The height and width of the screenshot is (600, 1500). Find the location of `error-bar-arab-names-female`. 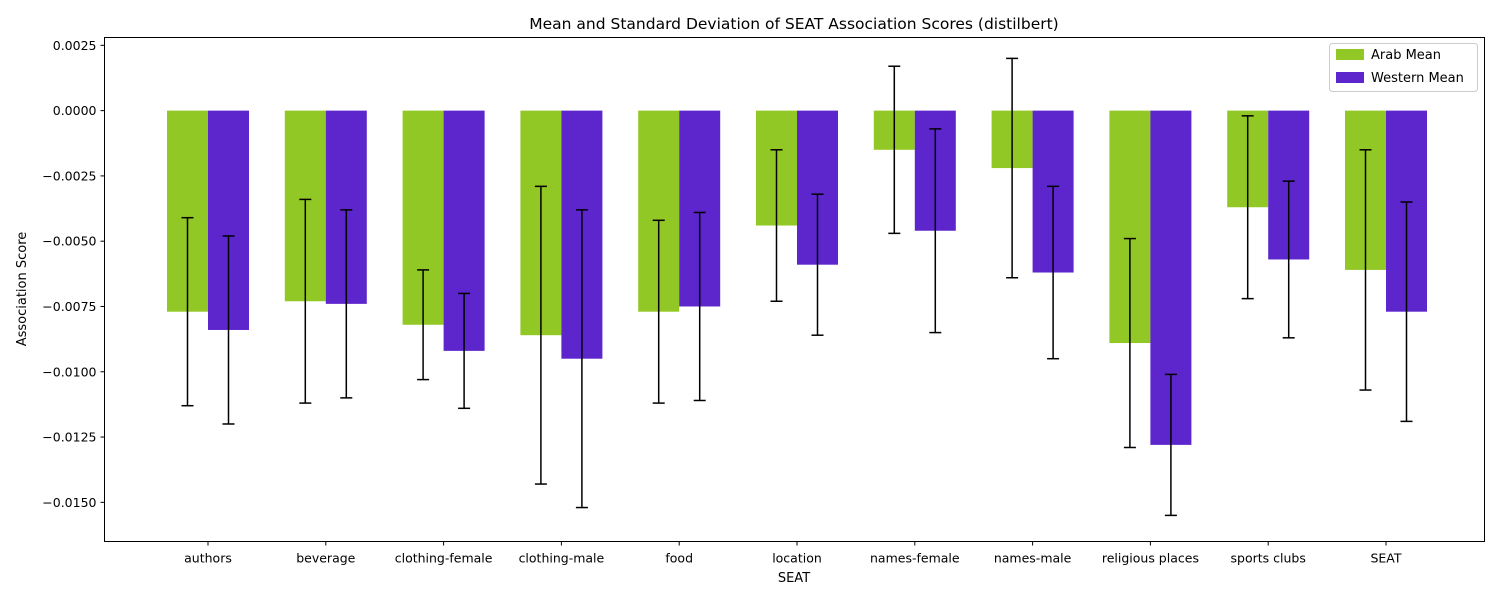

error-bar-arab-names-female is located at coordinates (894, 150).